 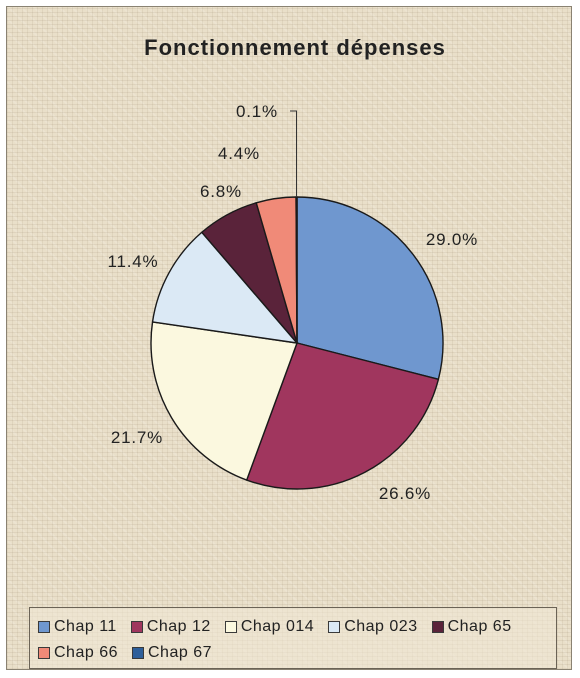 I want to click on data-label-chap-023: 11.4%, so click(x=133, y=261).